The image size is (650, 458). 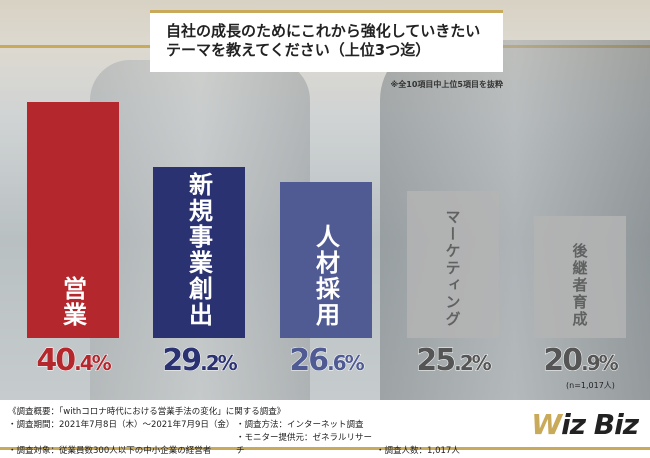 What do you see at coordinates (72, 301) in the screenshot?
I see `bar-label: 営業` at bounding box center [72, 301].